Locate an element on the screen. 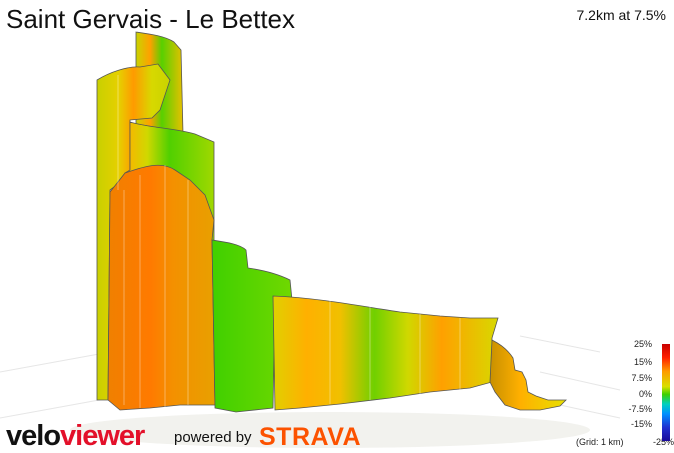 The image size is (674, 453). veloviewer-logo: veloviewer is located at coordinates (75, 436).